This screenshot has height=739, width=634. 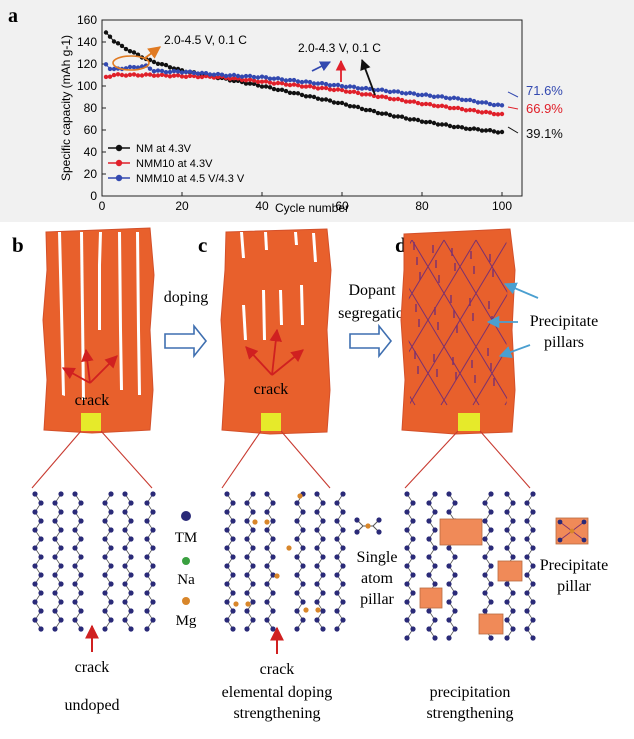 What do you see at coordinates (277, 576) in the screenshot?
I see `mg-atom` at bounding box center [277, 576].